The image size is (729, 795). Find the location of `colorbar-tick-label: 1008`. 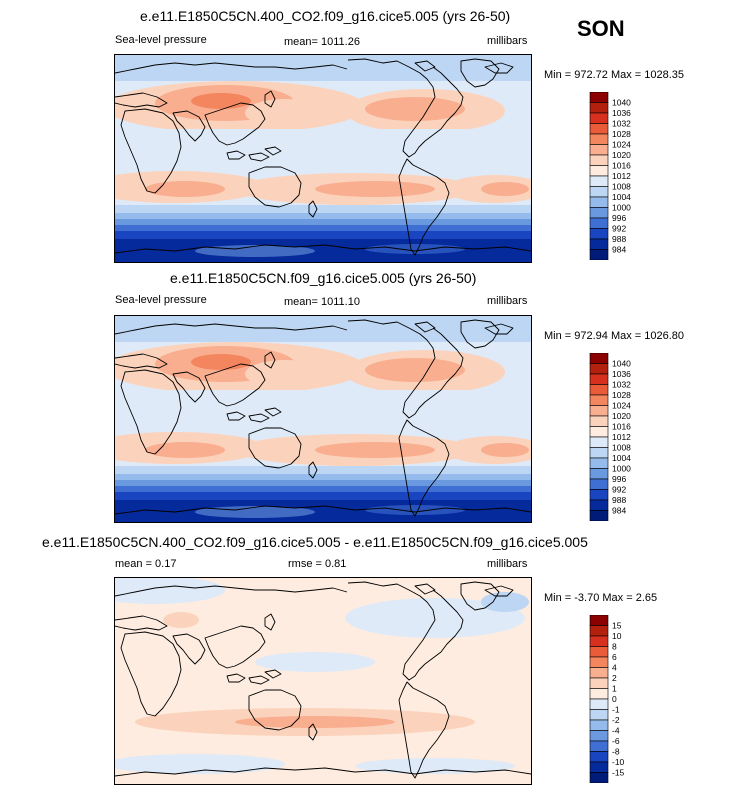

colorbar-tick-label: 1008 is located at coordinates (621, 187).